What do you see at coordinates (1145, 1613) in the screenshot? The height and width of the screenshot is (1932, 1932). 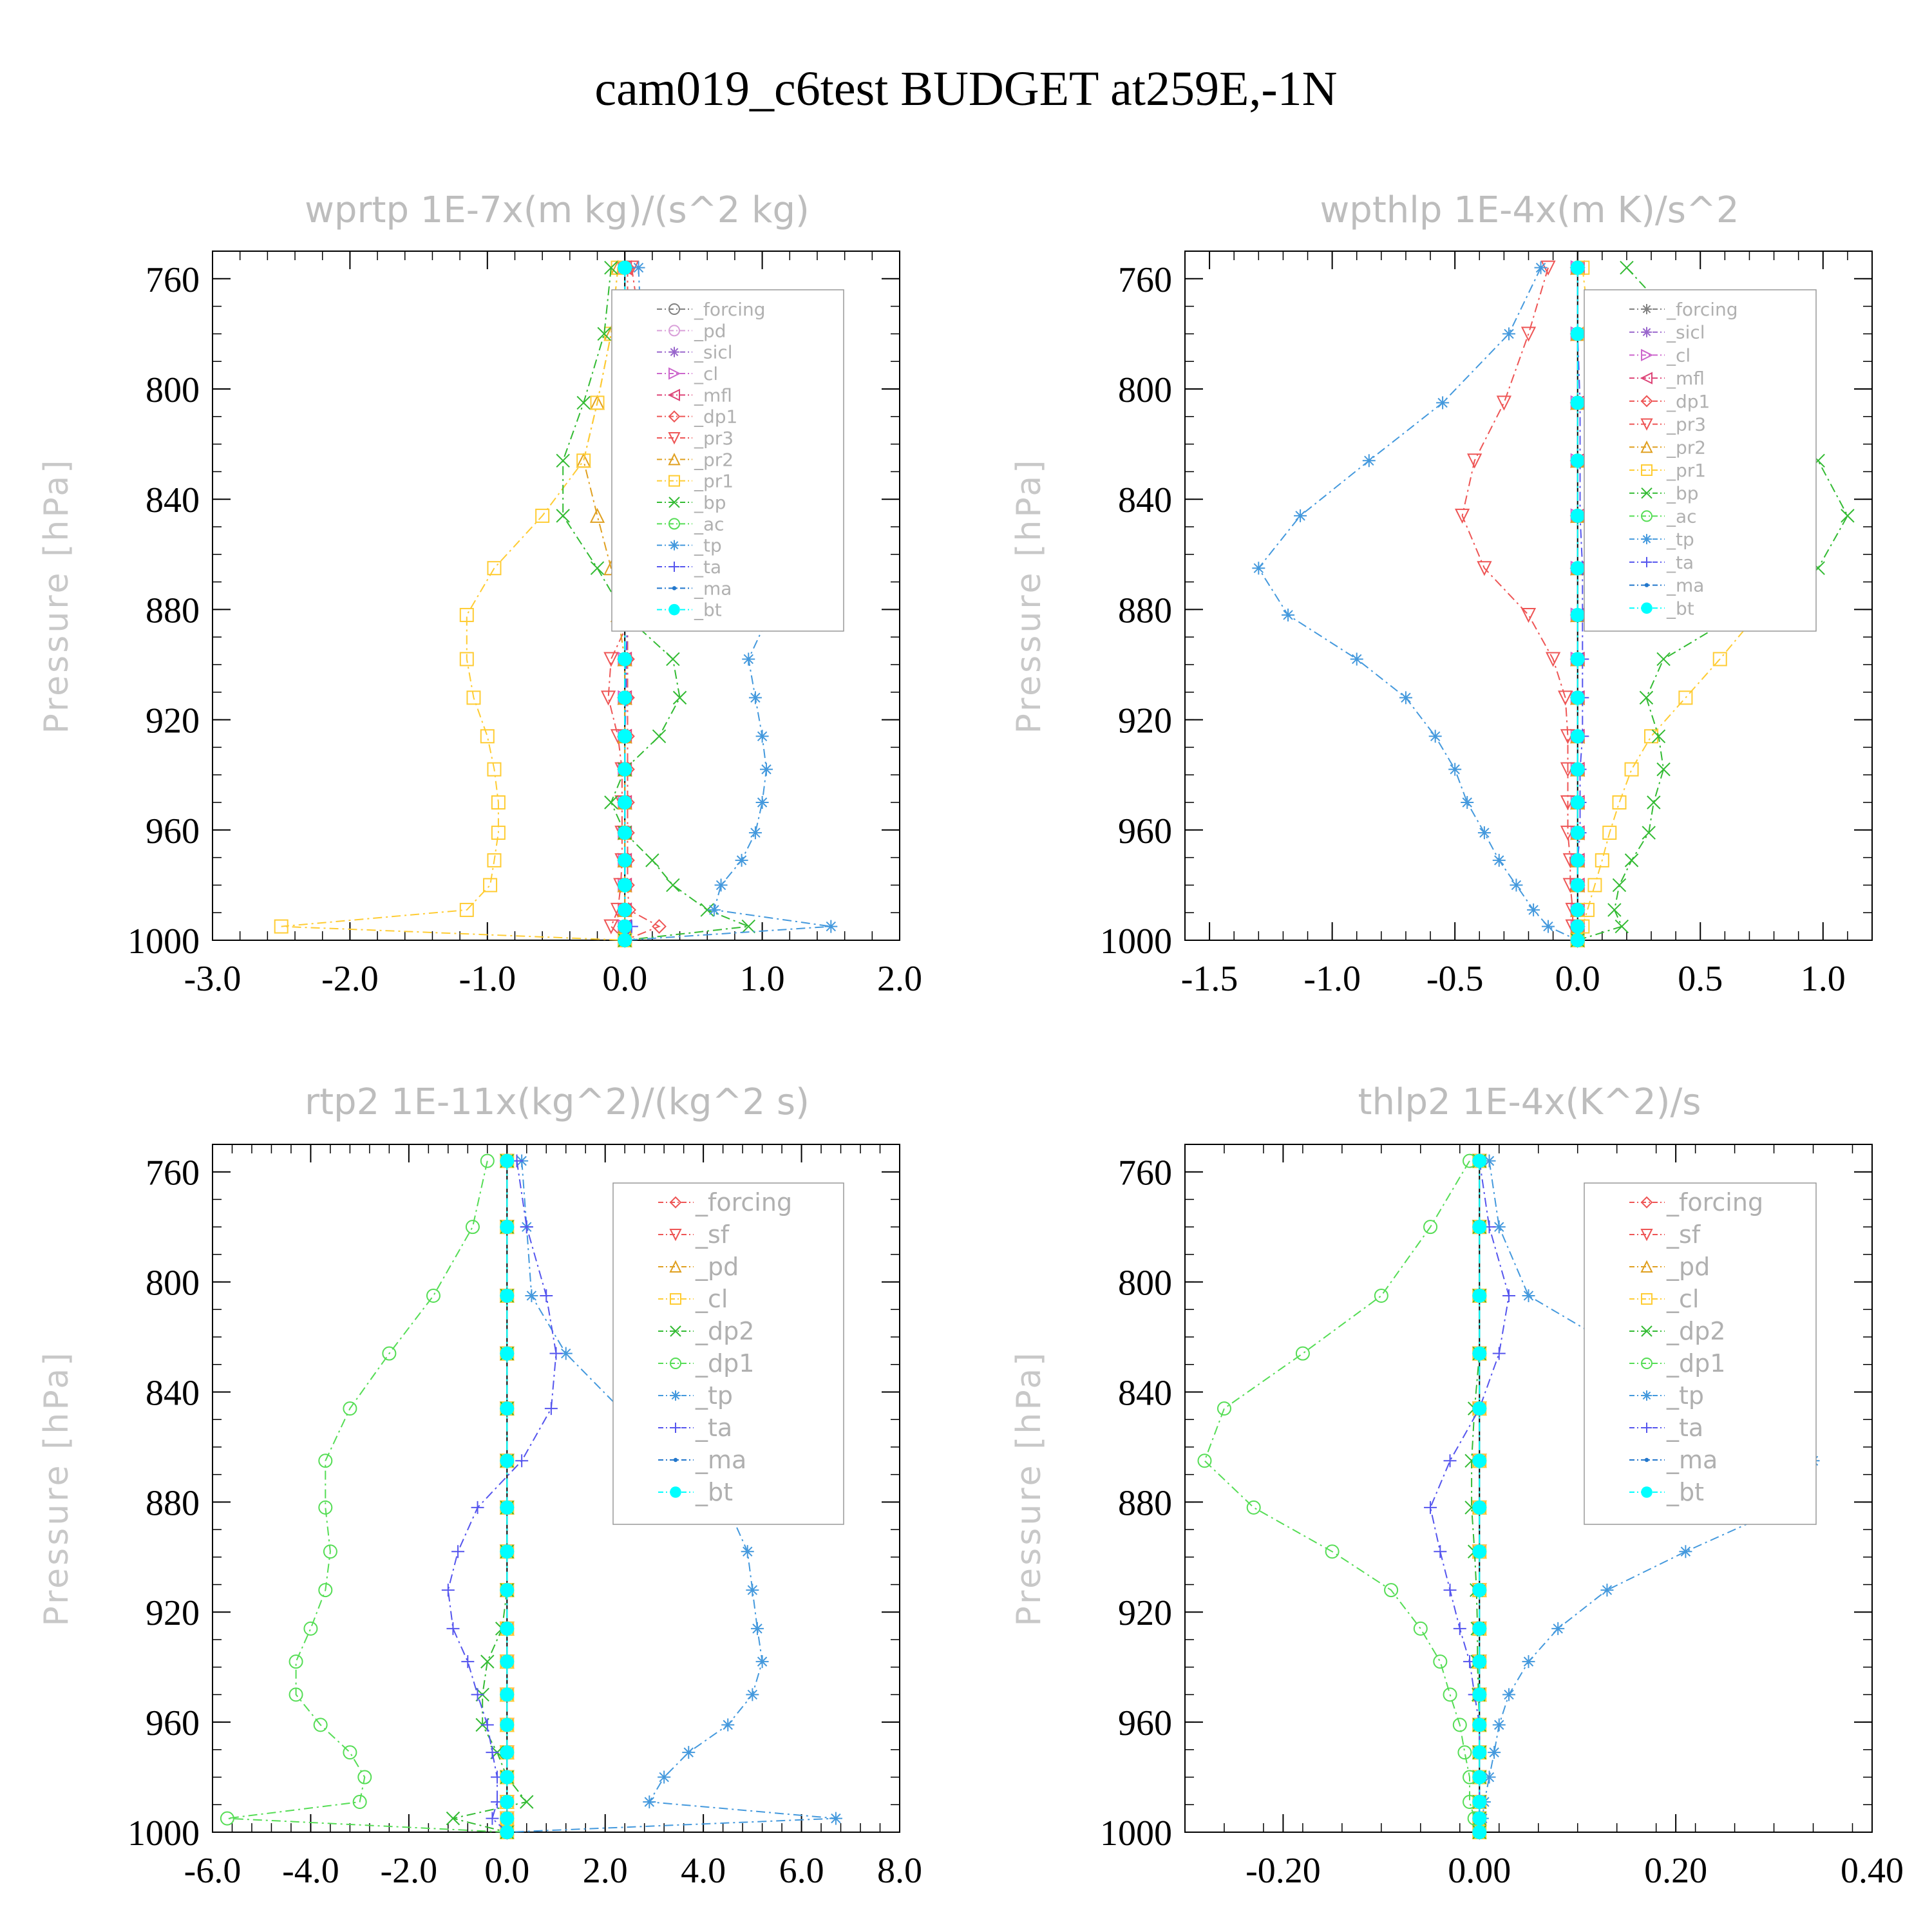 I see `y-tick-label: 920` at bounding box center [1145, 1613].